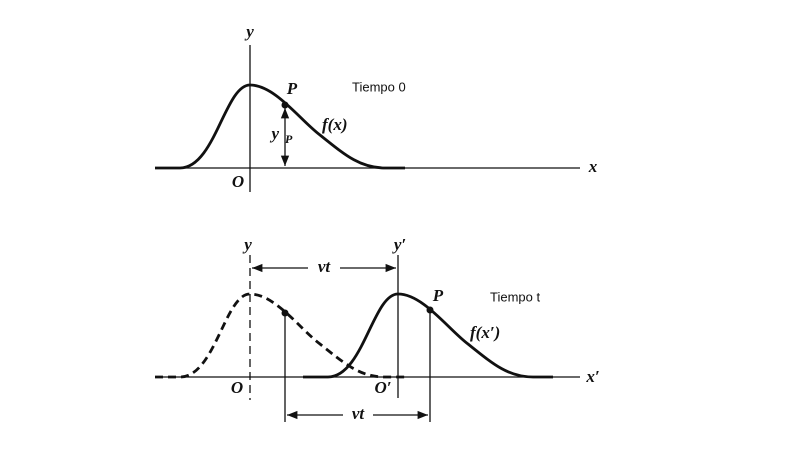 This screenshot has height=450, width=800. What do you see at coordinates (399, 244) in the screenshot?
I see `y-moved-label: y′` at bounding box center [399, 244].